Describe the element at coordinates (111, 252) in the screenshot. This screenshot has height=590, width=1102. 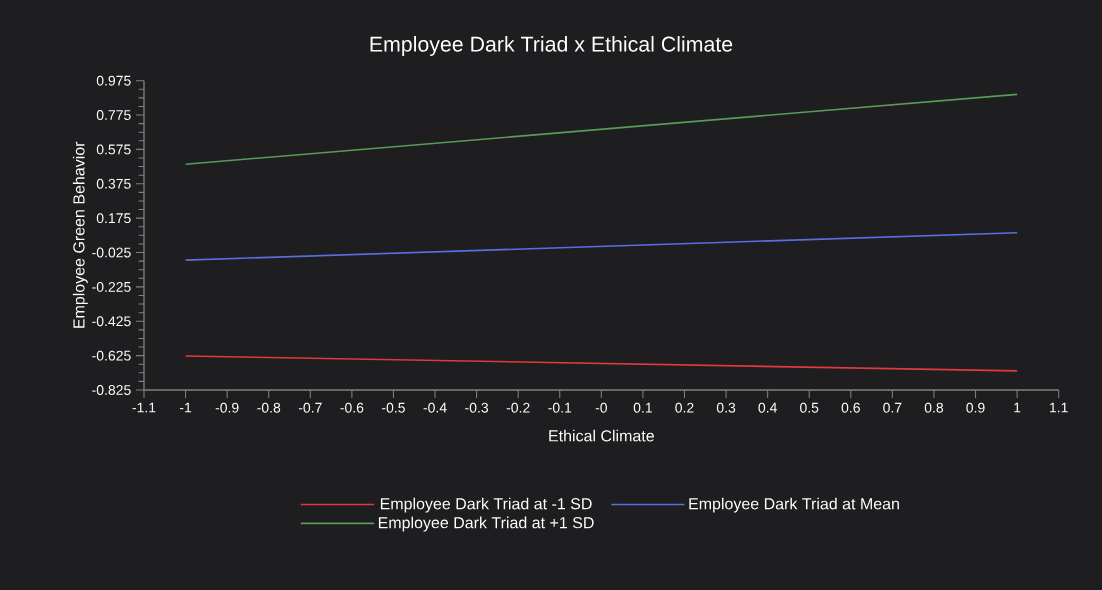
I see `y-tick-label: -0.025` at that location.